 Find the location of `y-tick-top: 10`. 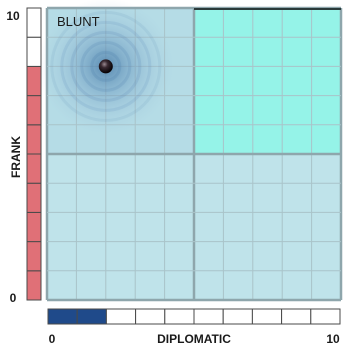

y-tick-top: 10 is located at coordinates (13, 16).